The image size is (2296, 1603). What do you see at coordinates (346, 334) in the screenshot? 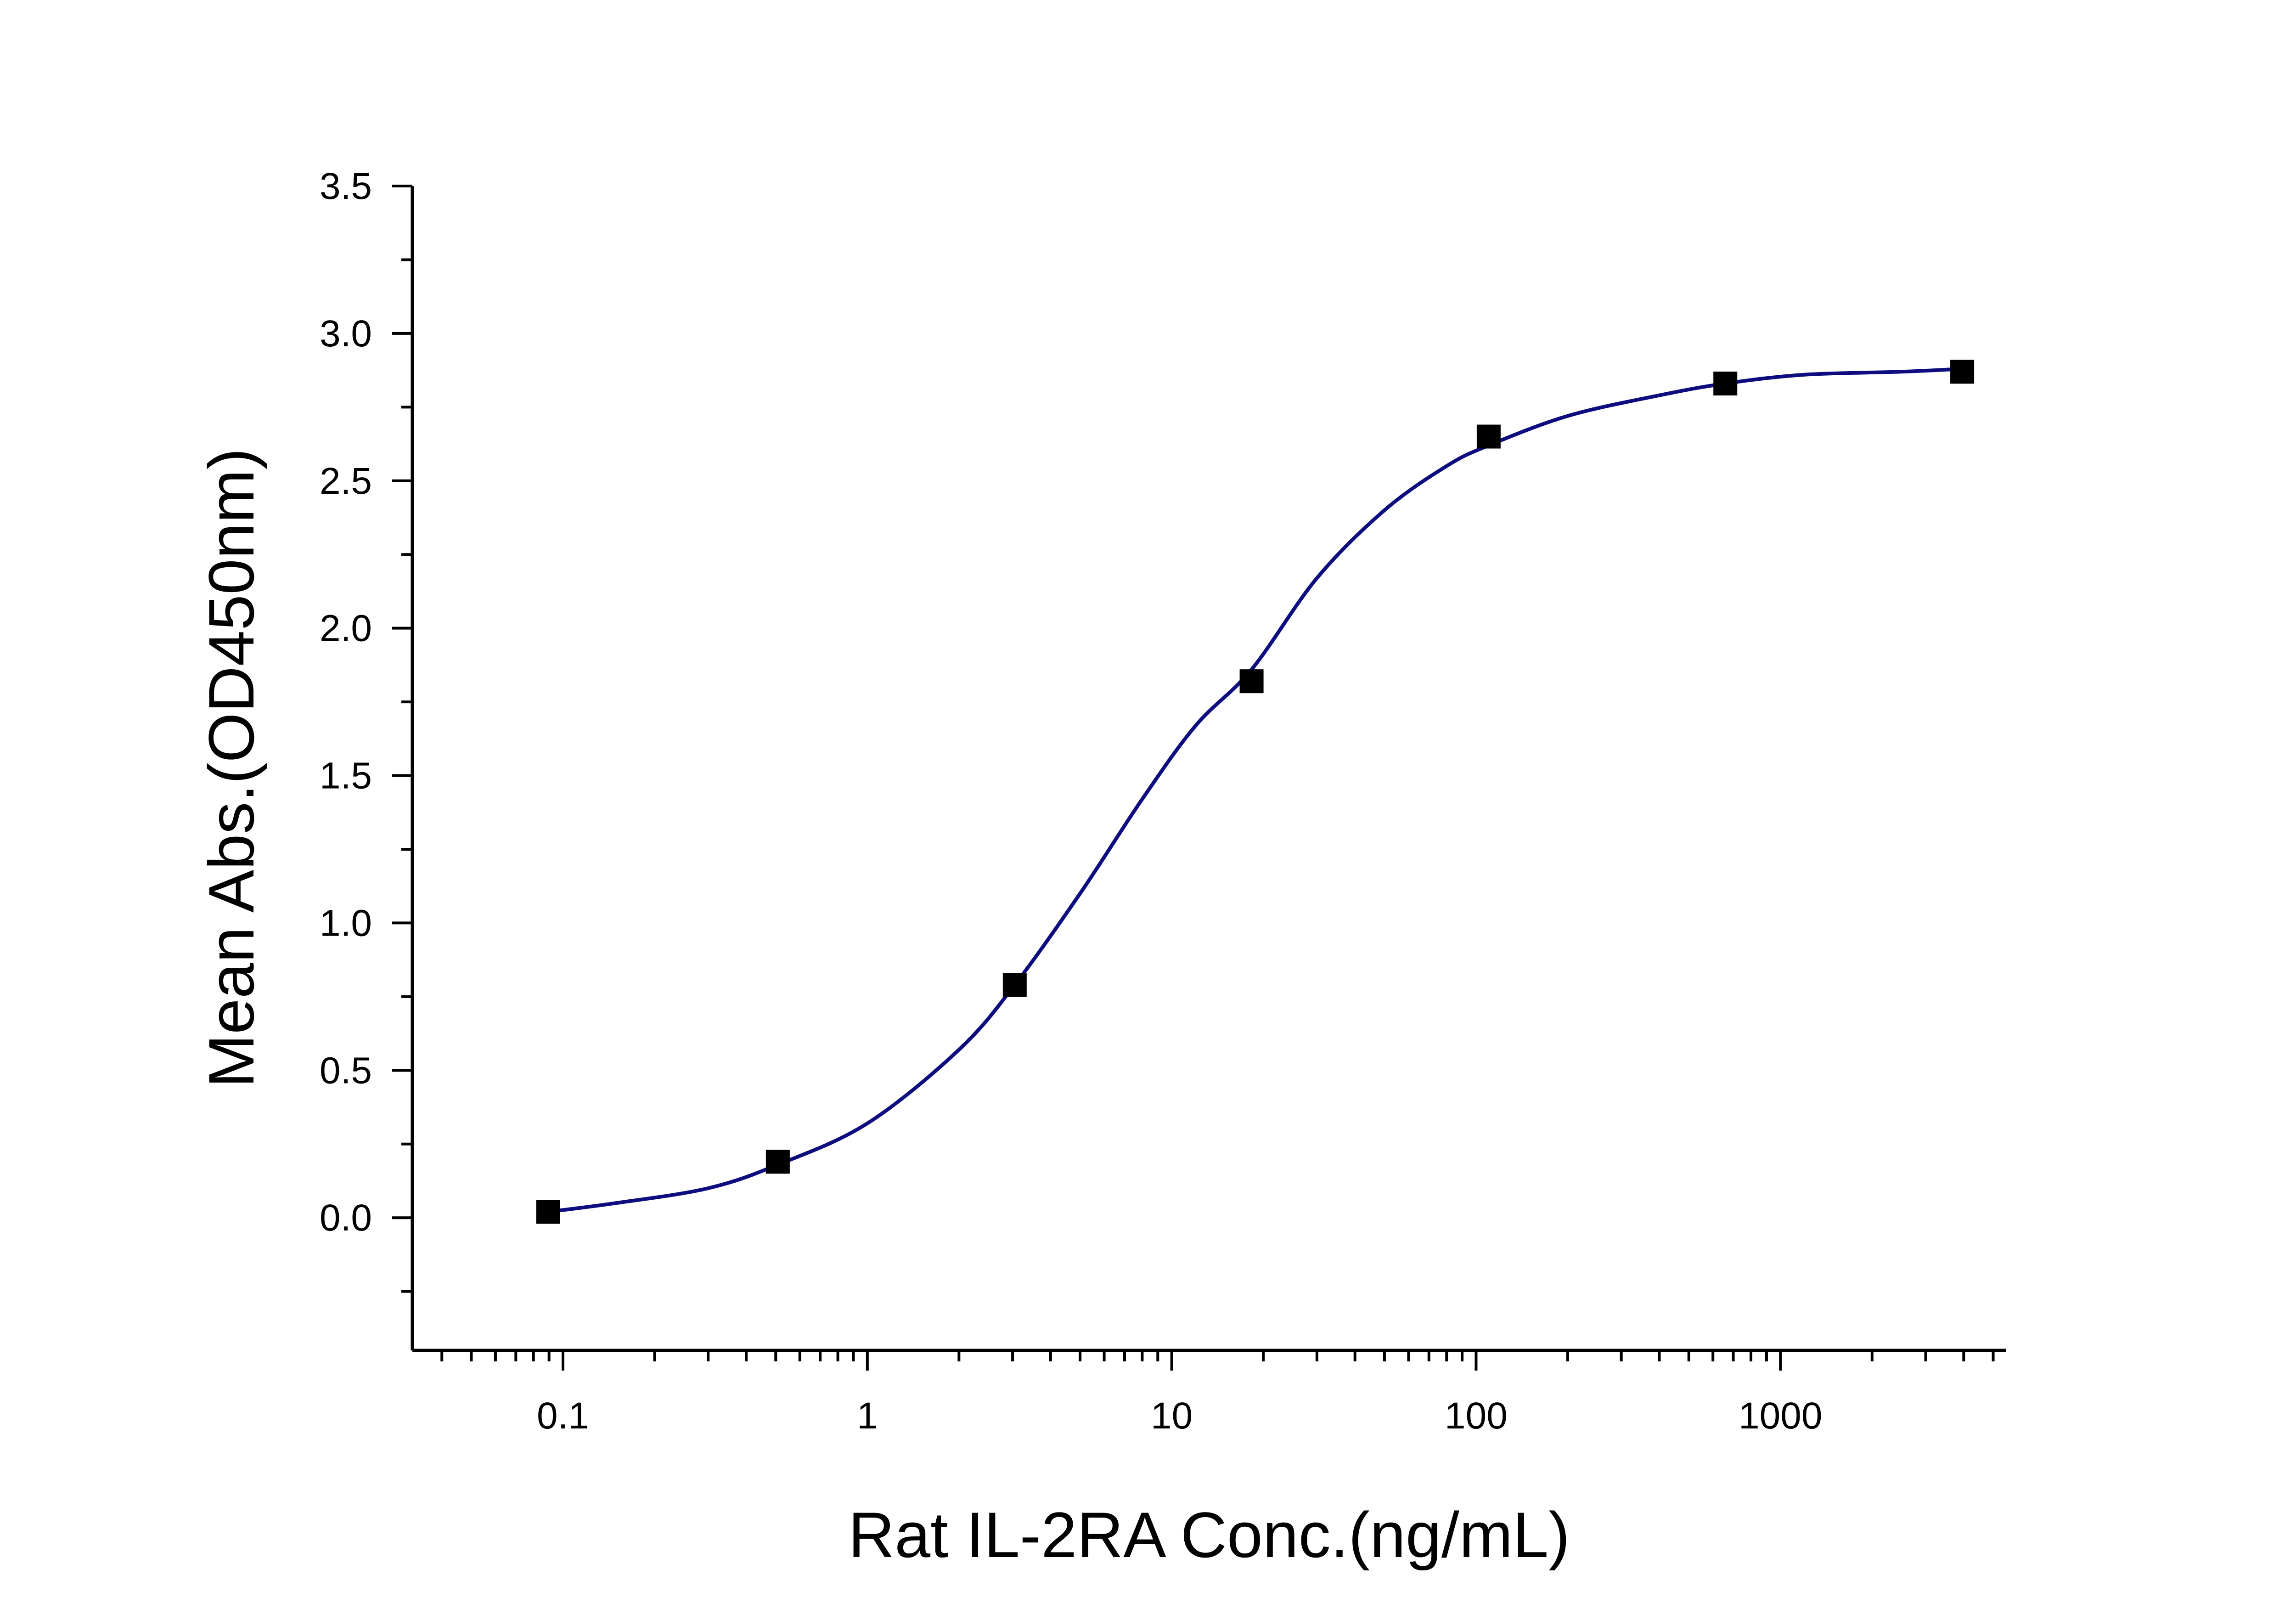
I see `y-tick-label: 3.0` at bounding box center [346, 334].